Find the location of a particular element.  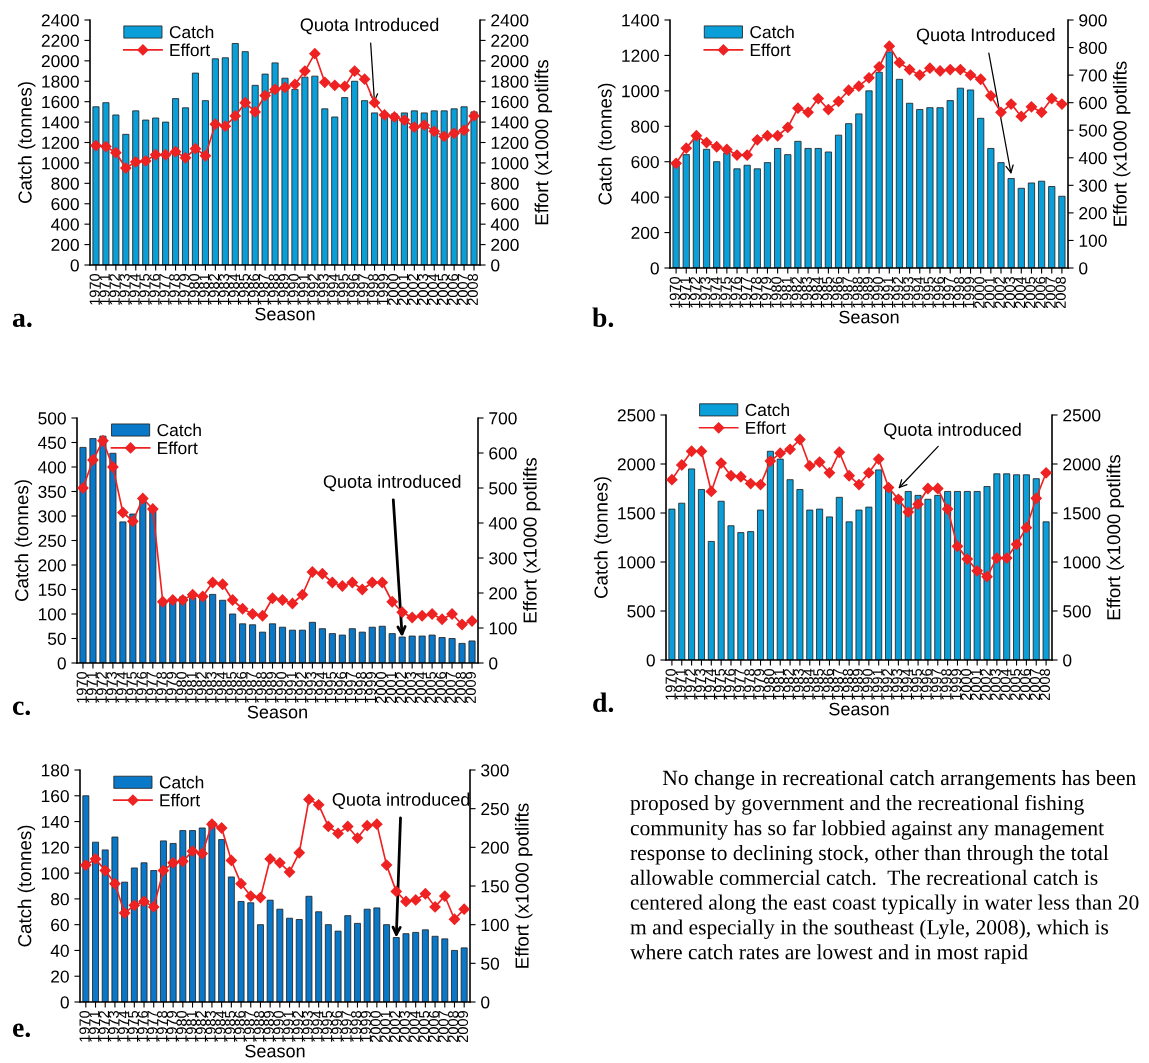

x-tick-label: 1993 is located at coordinates (307, 1026).